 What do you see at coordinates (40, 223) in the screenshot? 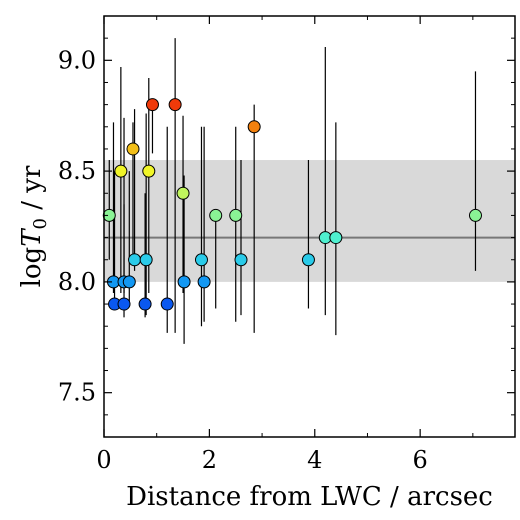
I see `y-axis-label-subscript: 0` at bounding box center [40, 223].